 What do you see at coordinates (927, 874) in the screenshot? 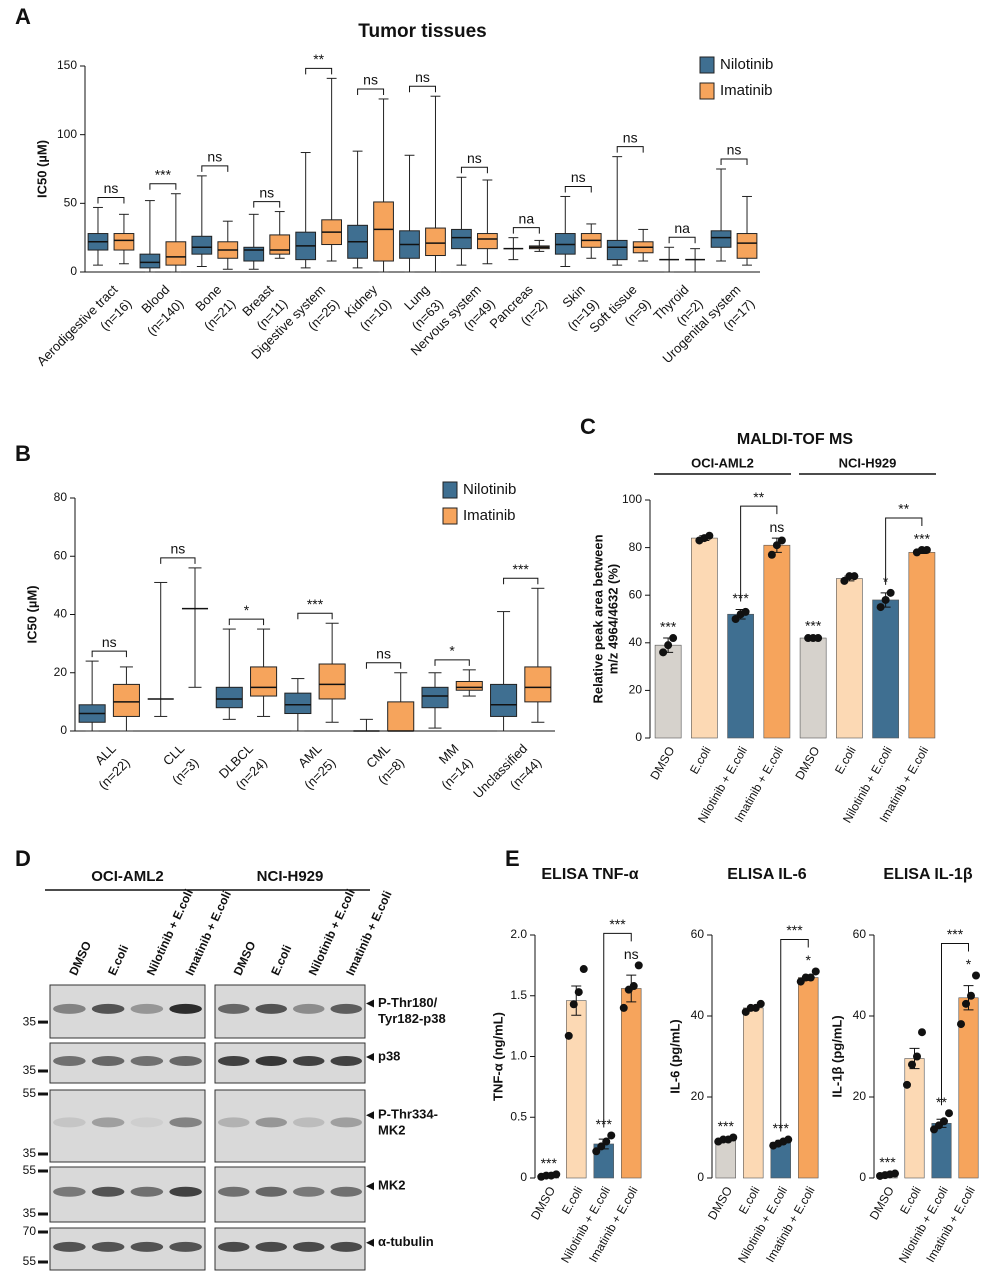
I see `chart-title: ELISA IL-1β` at bounding box center [927, 874].